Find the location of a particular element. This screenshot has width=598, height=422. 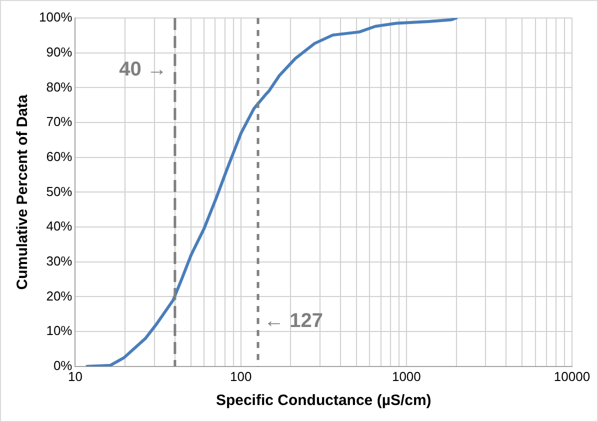

ref-line-label: 40 → is located at coordinates (143, 69).